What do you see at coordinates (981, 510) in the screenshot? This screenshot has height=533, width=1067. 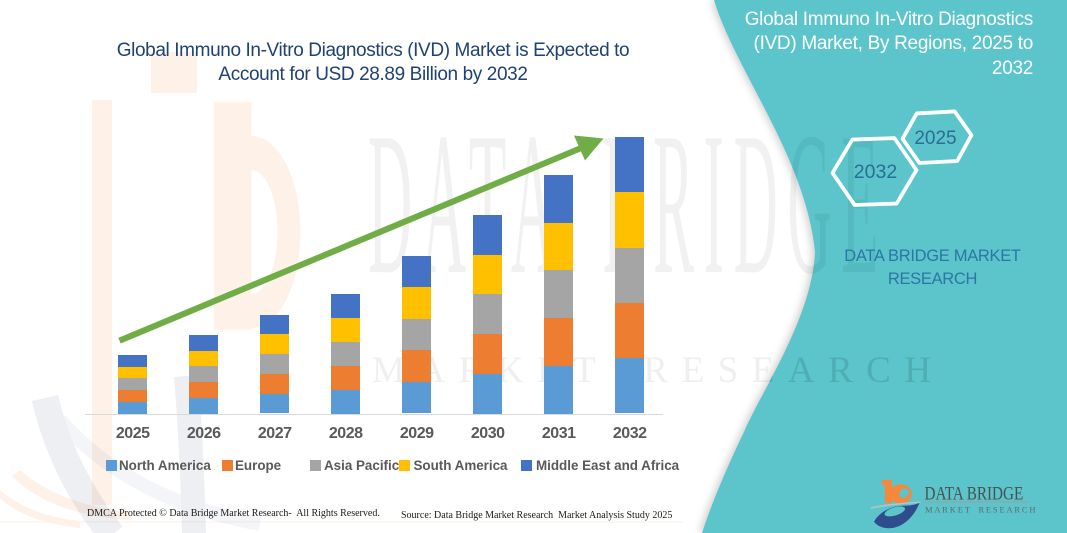 I see `svg-text: MARKET RESEARCH` at bounding box center [981, 510].